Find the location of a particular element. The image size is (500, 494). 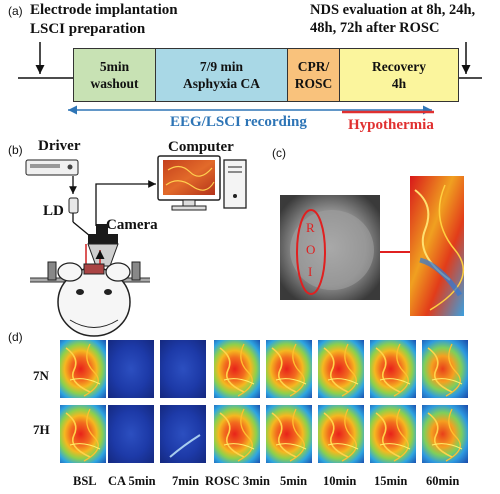

segment-recovery-line-2: 4h is located at coordinates (399, 83).